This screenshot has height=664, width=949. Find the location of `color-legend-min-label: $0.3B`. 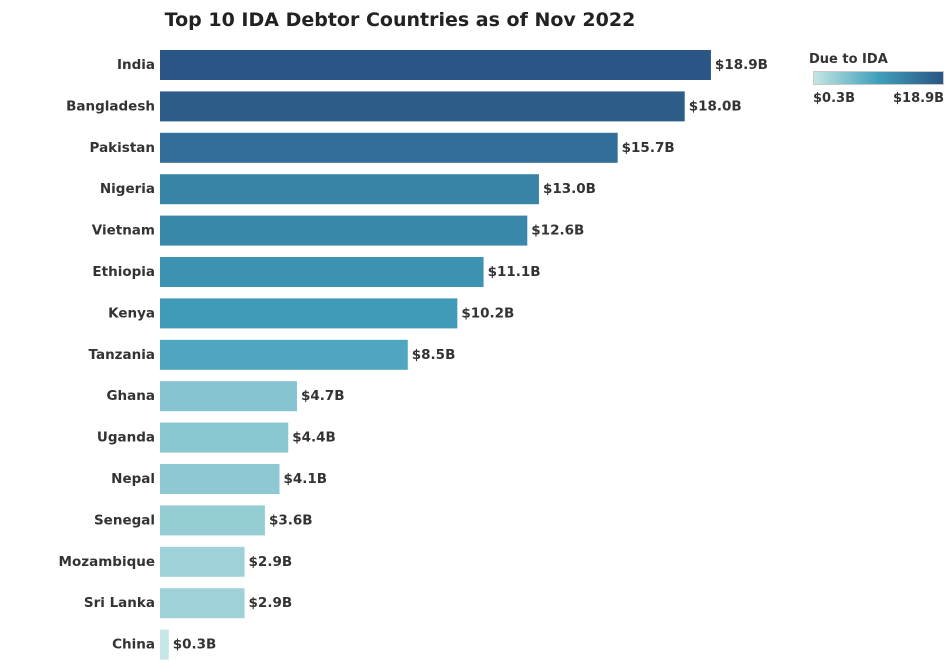

color-legend-min-label: $0.3B is located at coordinates (834, 98).